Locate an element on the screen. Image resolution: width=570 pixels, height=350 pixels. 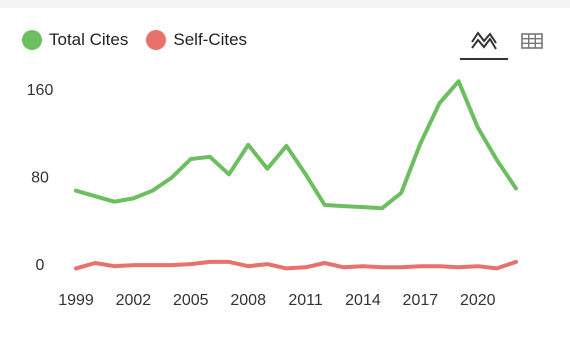
x-tick-label: 2020 is located at coordinates (478, 300).